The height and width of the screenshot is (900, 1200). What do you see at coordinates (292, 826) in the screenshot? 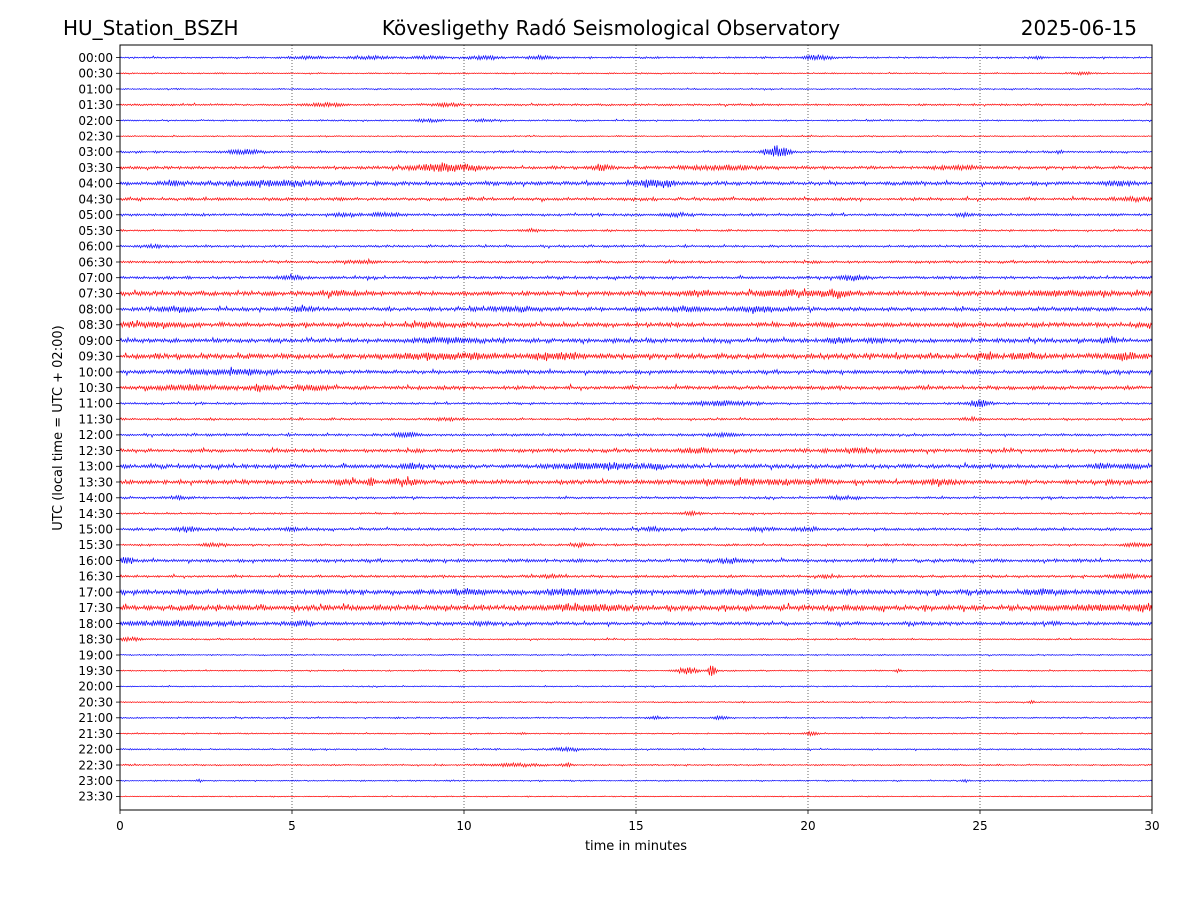
I see `x-tick-label: 5` at bounding box center [292, 826].